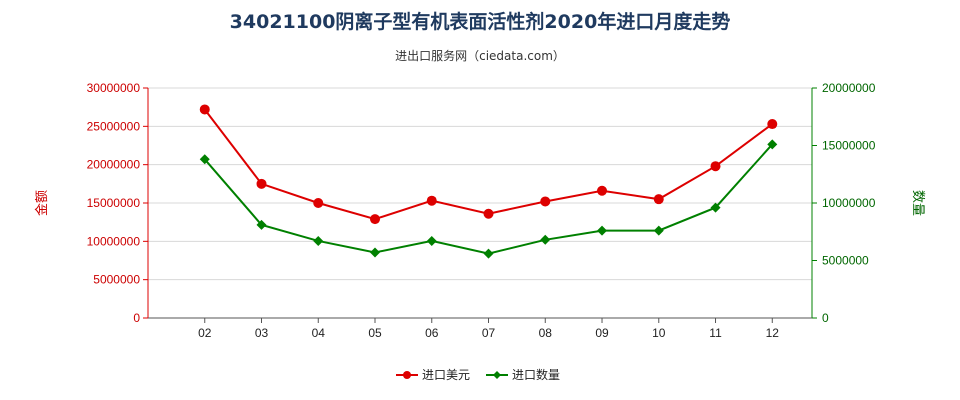 The width and height of the screenshot is (960, 400). Describe the element at coordinates (478, 374) in the screenshot. I see `legend: 进口美元 进口数量` at that location.